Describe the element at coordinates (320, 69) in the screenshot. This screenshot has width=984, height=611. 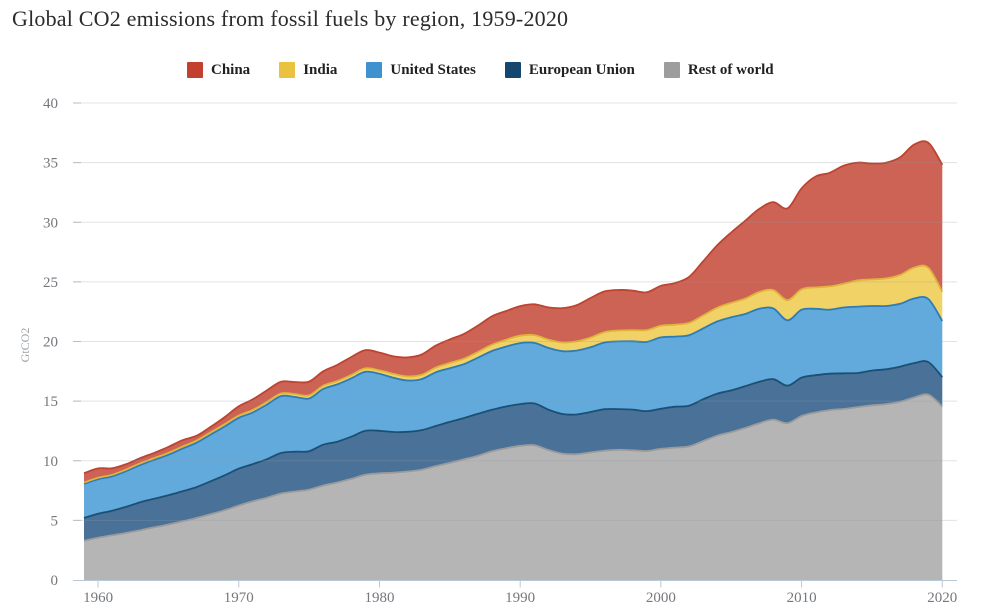
I see `legend-label-india: India` at that location.